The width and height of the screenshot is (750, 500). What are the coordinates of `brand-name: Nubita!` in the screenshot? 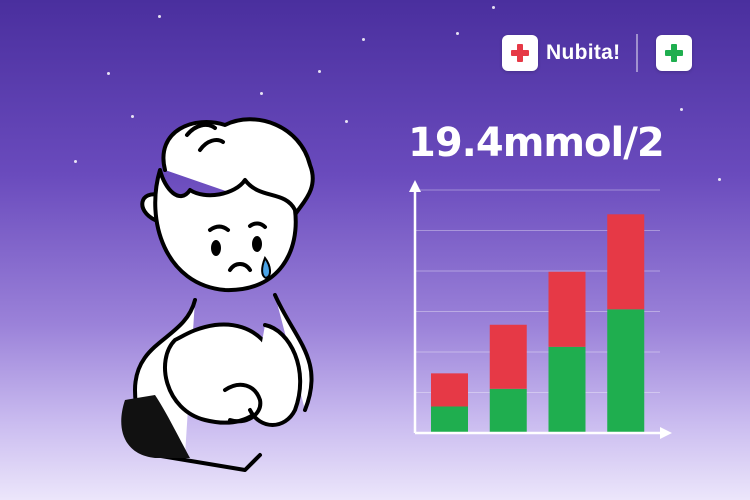 It's located at (583, 52).